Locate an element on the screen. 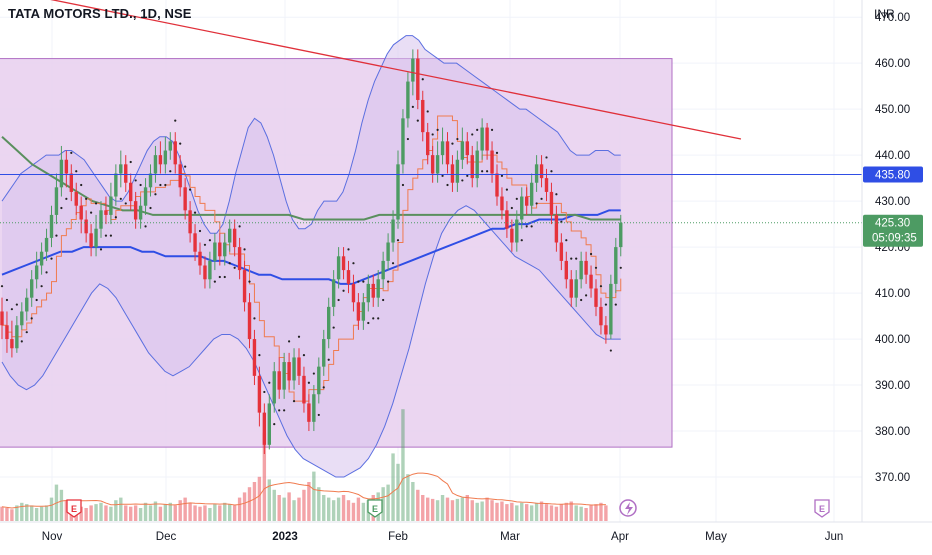 The image size is (932, 555). y-tick-label: 450.00 is located at coordinates (892, 110).